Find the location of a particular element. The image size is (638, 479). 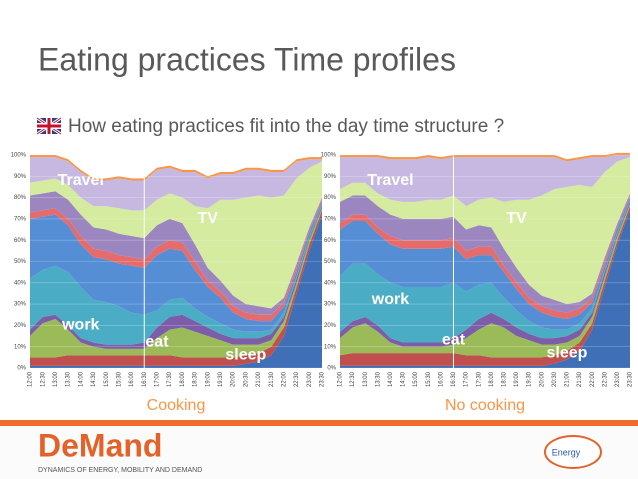

x-axis-label: Cooking is located at coordinates (176, 405).